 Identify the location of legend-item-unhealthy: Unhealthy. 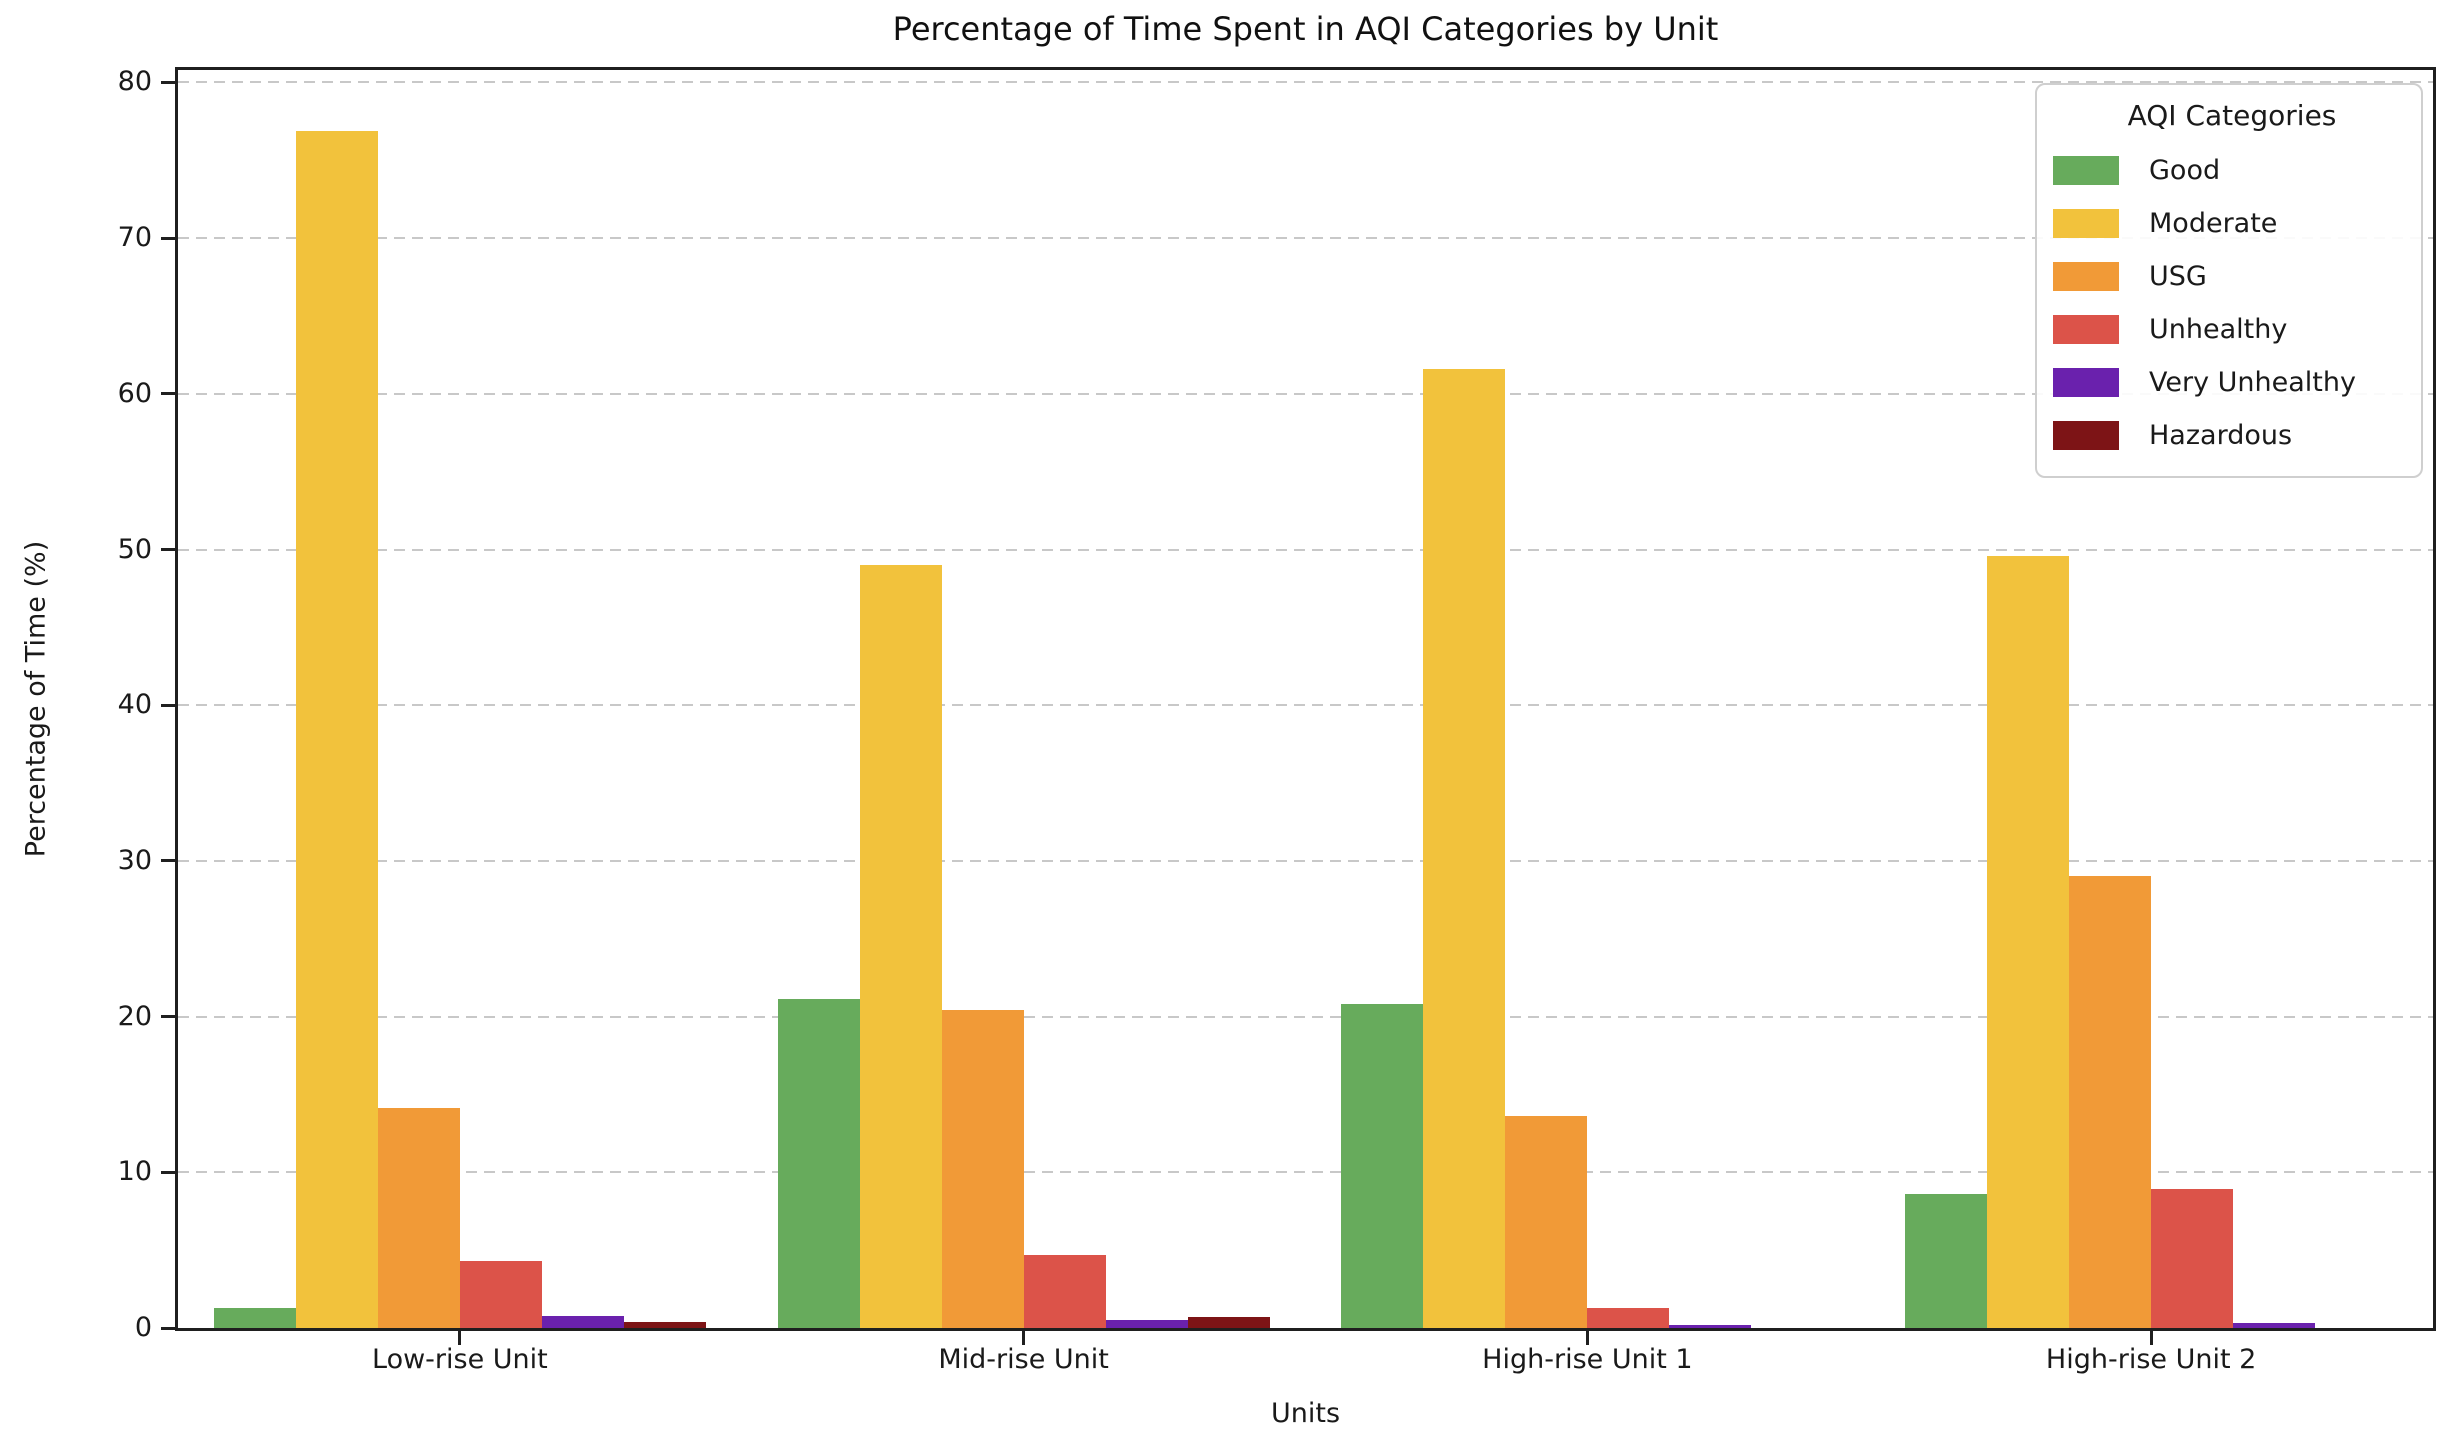
(2232, 329).